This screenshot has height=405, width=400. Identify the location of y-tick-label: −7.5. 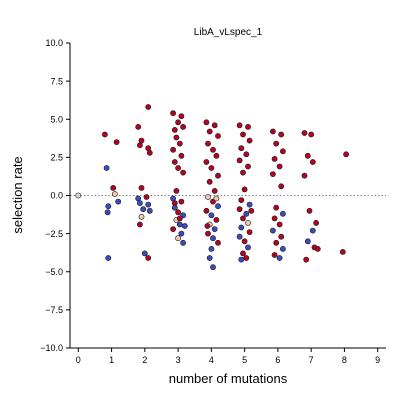
(54, 310).